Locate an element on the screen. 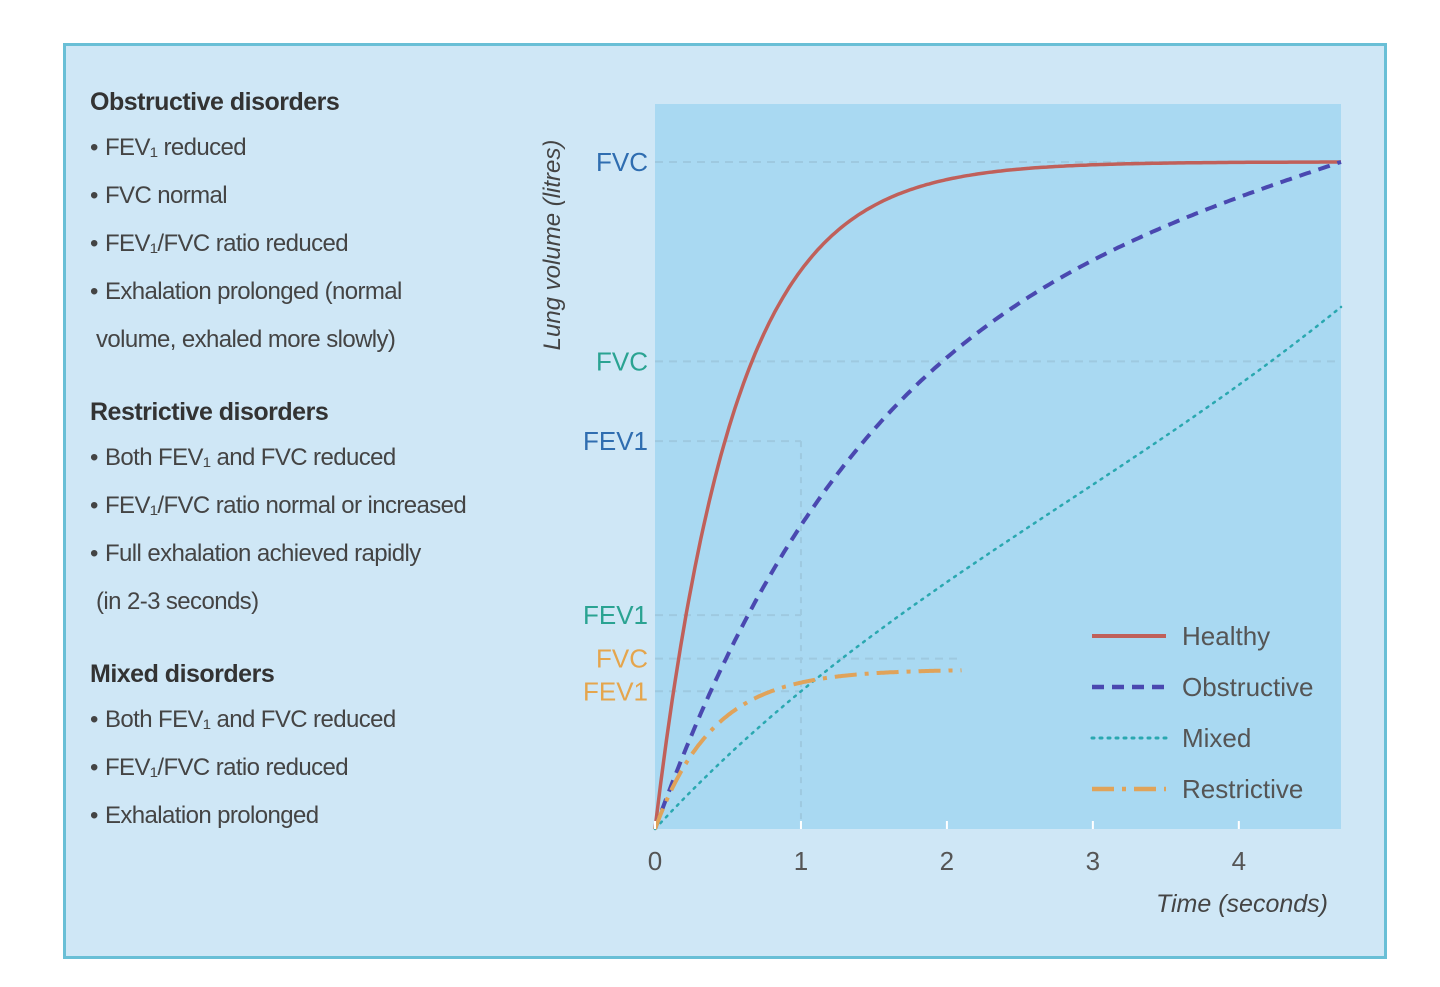  bullet-item: • Full exhalation achieved rapidly is located at coordinates (310, 554).